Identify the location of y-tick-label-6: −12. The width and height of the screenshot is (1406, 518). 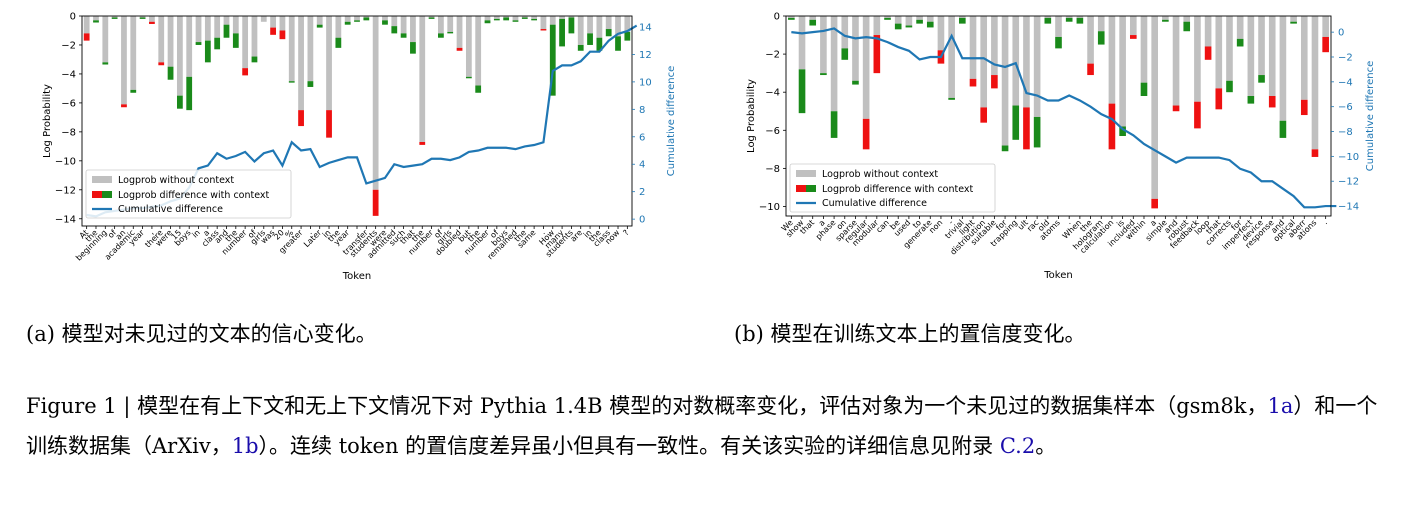
(65, 190).